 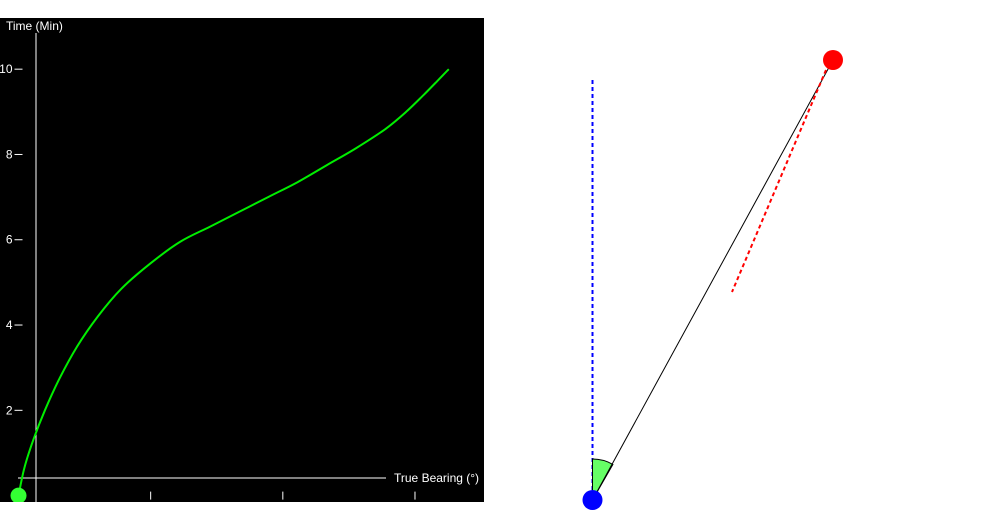 I want to click on target-point, so click(x=833, y=60).